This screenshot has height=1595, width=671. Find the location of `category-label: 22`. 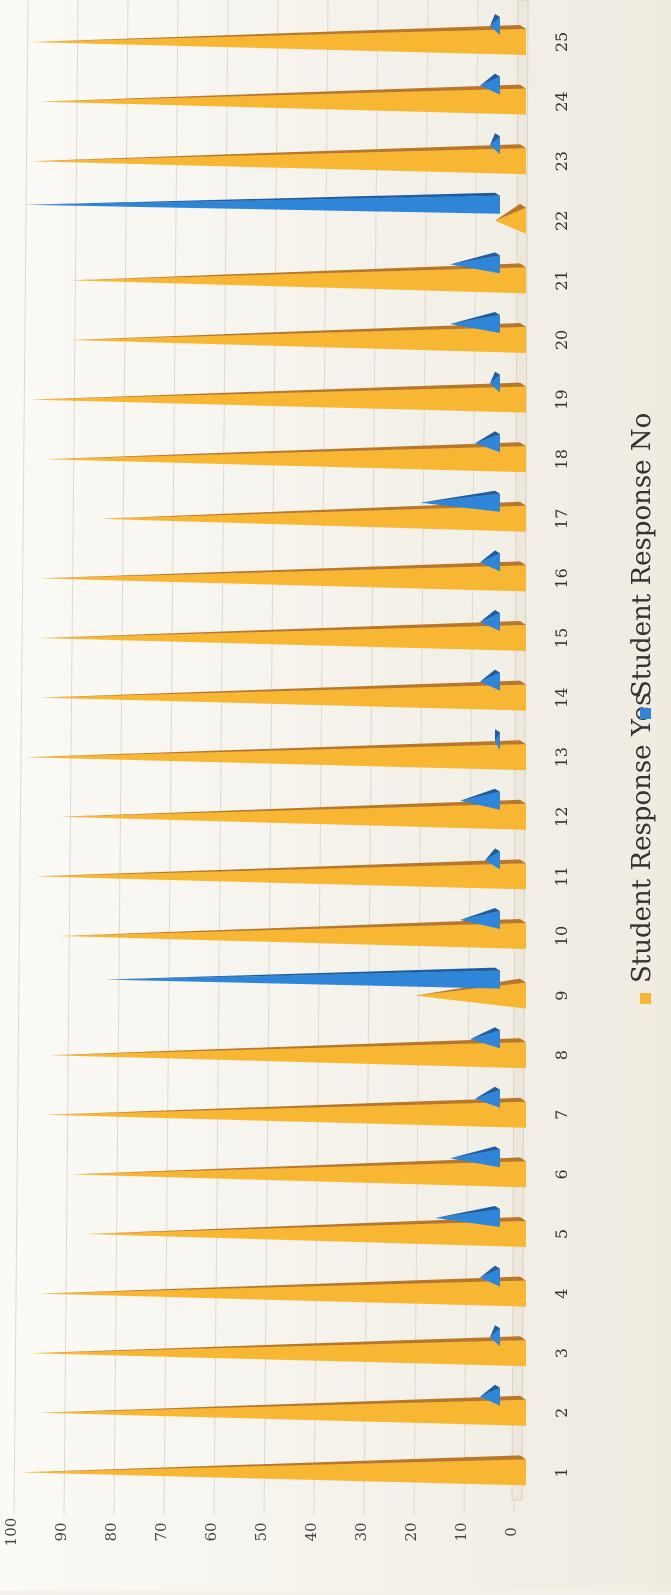

category-label: 22 is located at coordinates (561, 221).